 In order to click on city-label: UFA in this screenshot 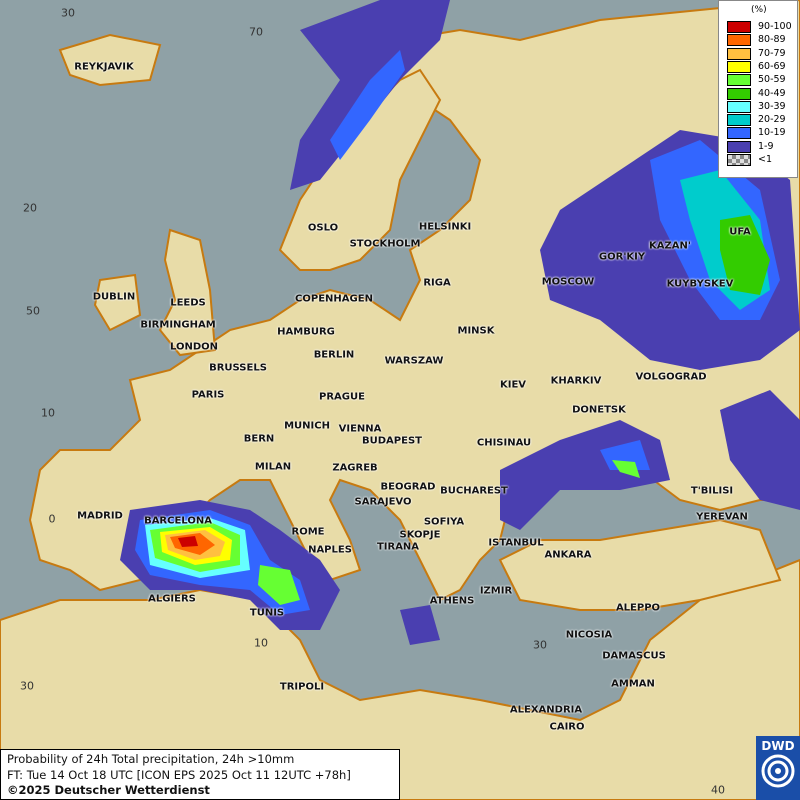, I will do `click(740, 232)`.